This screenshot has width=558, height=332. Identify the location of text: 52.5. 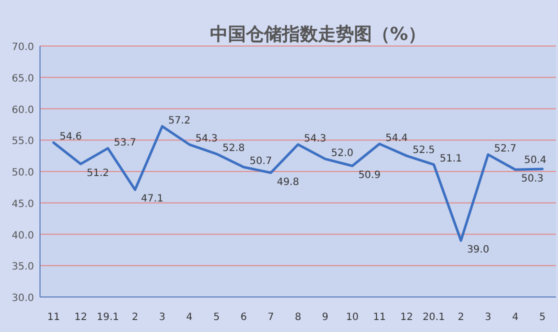
(423, 150).